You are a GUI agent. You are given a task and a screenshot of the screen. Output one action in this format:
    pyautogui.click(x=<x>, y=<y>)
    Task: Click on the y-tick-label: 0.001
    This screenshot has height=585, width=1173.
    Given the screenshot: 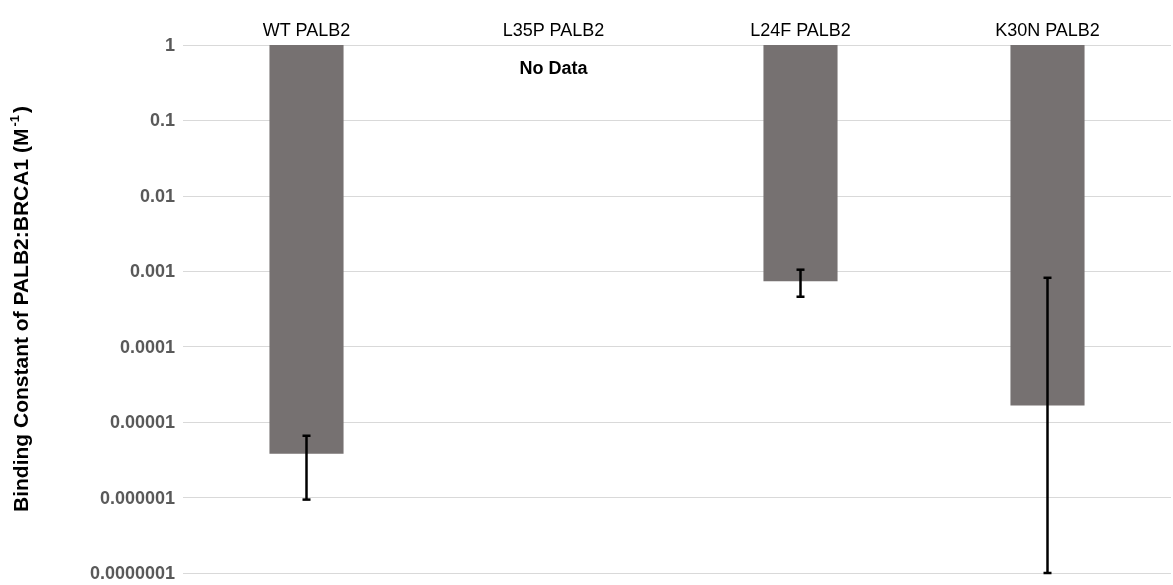 What is the action you would take?
    pyautogui.click(x=152, y=271)
    